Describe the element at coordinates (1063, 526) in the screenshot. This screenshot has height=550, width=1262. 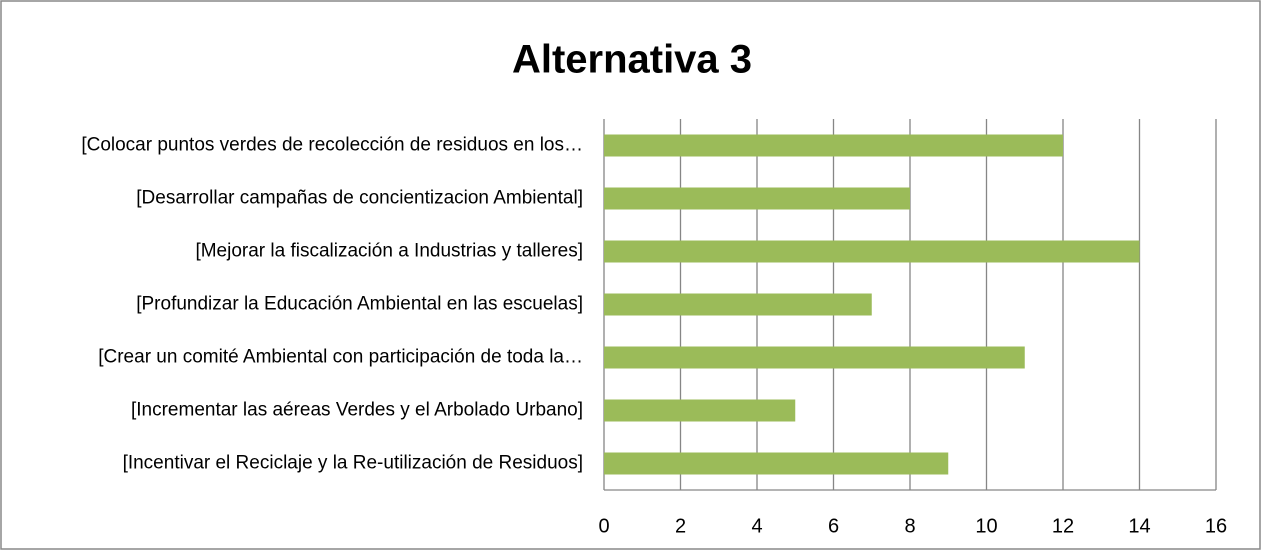
I see `x-tick-label: 12` at that location.